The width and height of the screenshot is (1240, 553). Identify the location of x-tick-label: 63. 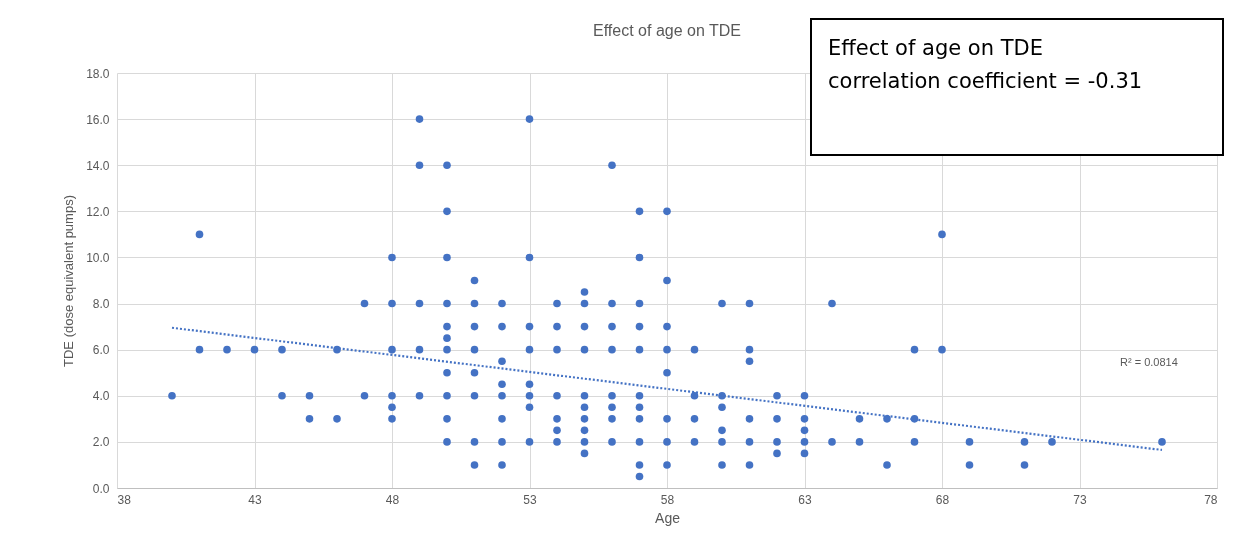
(805, 499).